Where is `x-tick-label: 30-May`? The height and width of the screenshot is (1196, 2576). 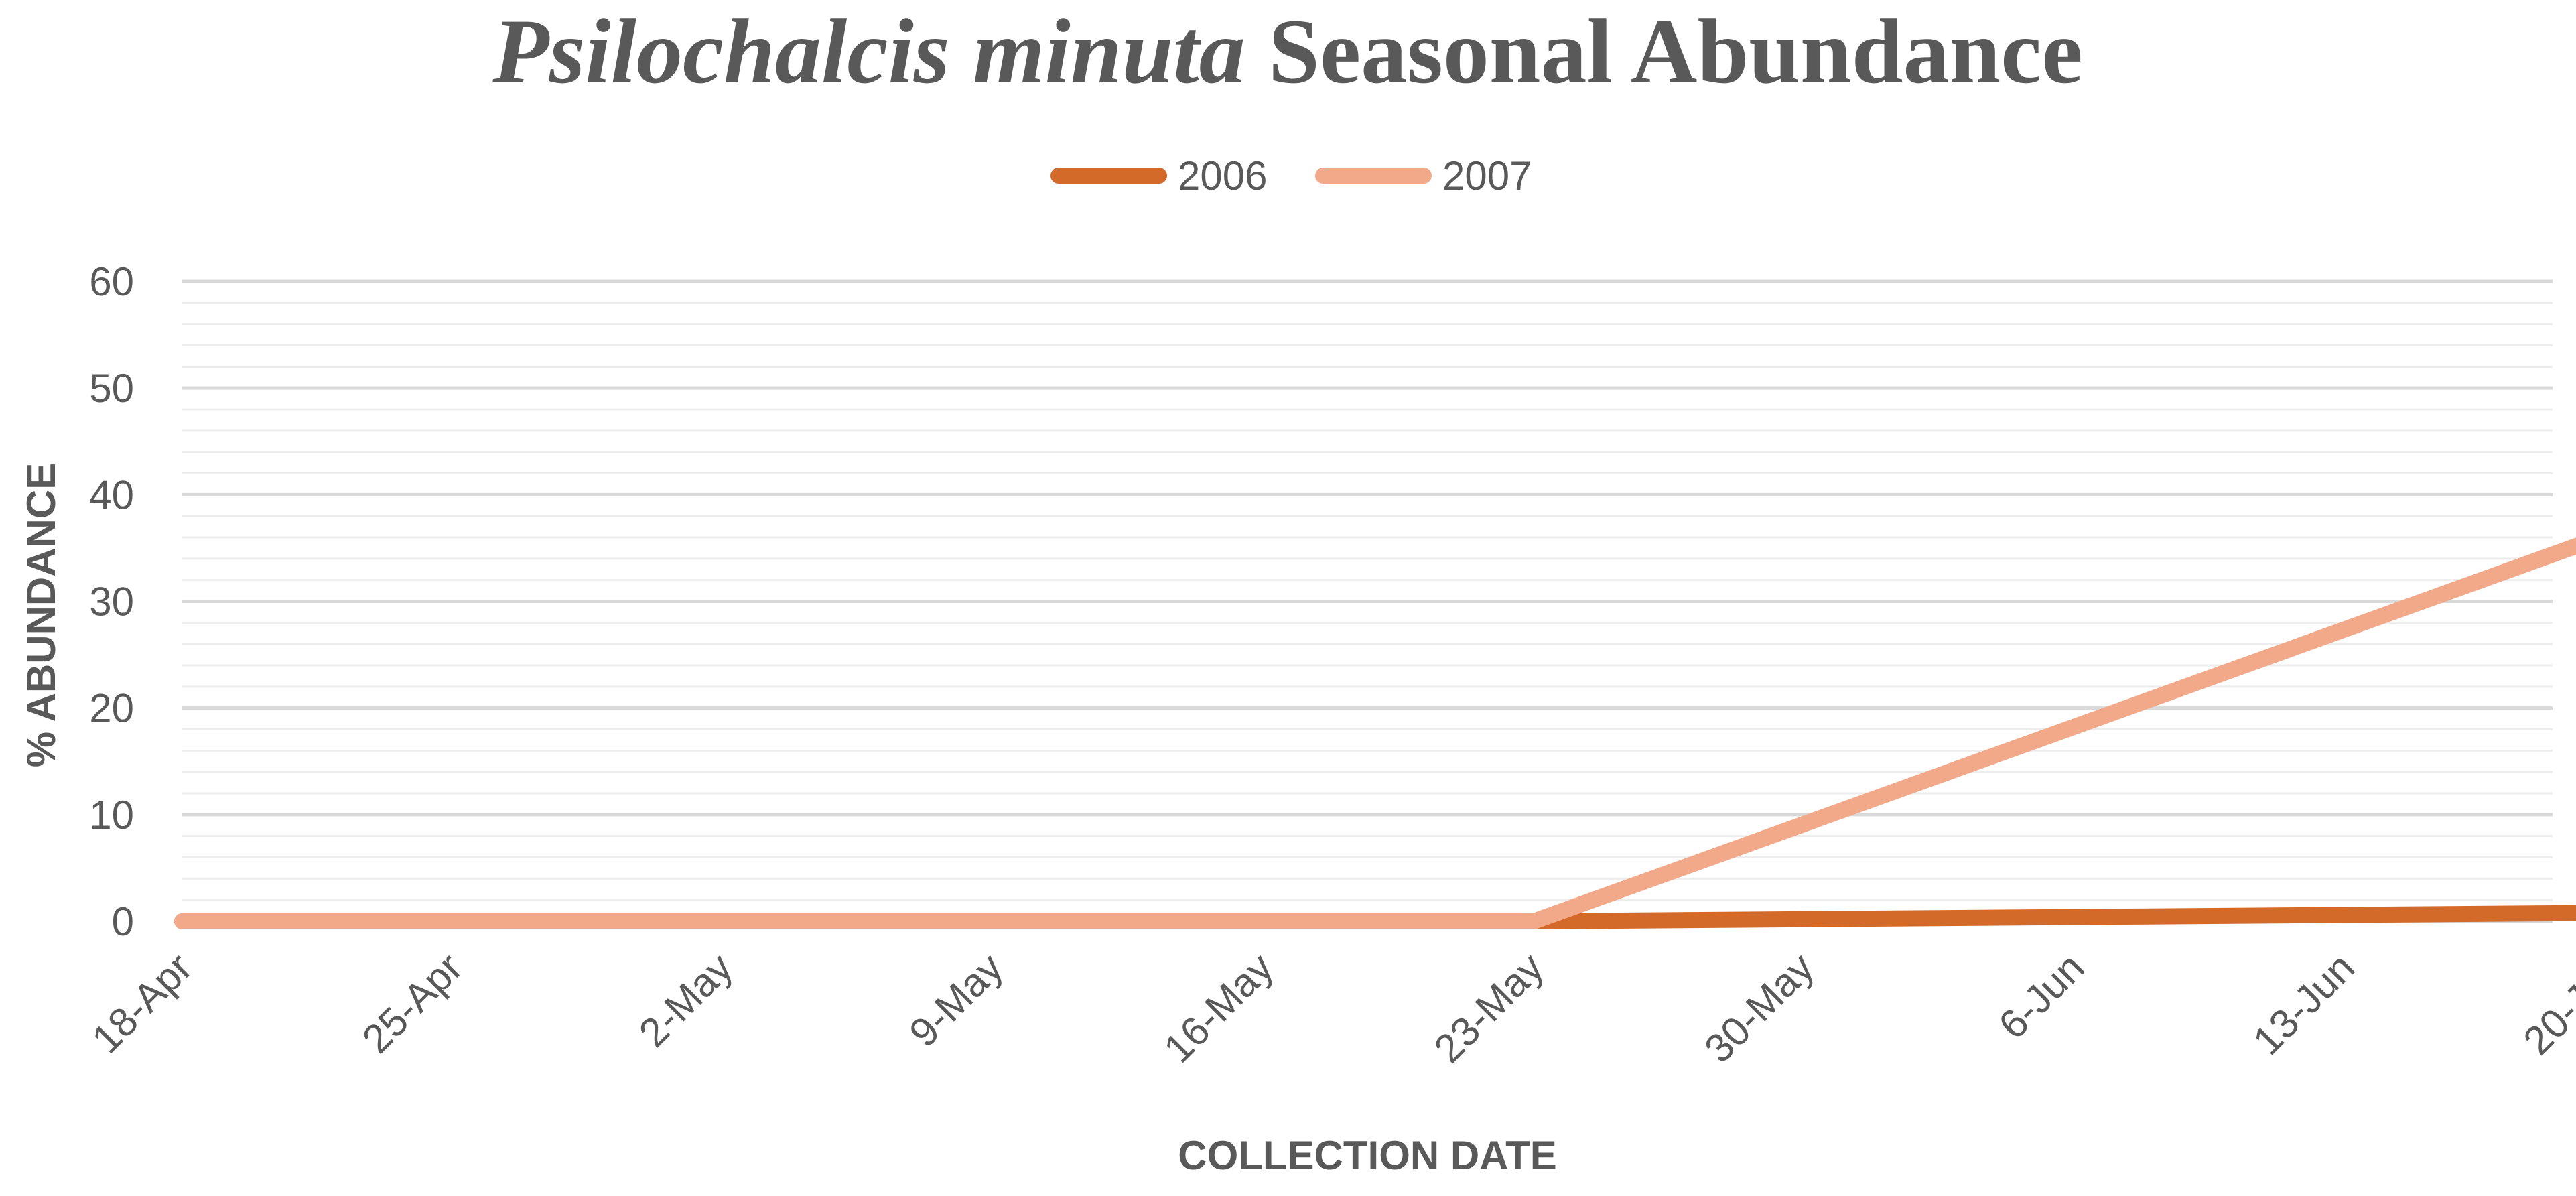
x-tick-label: 30-May is located at coordinates (1759, 1008).